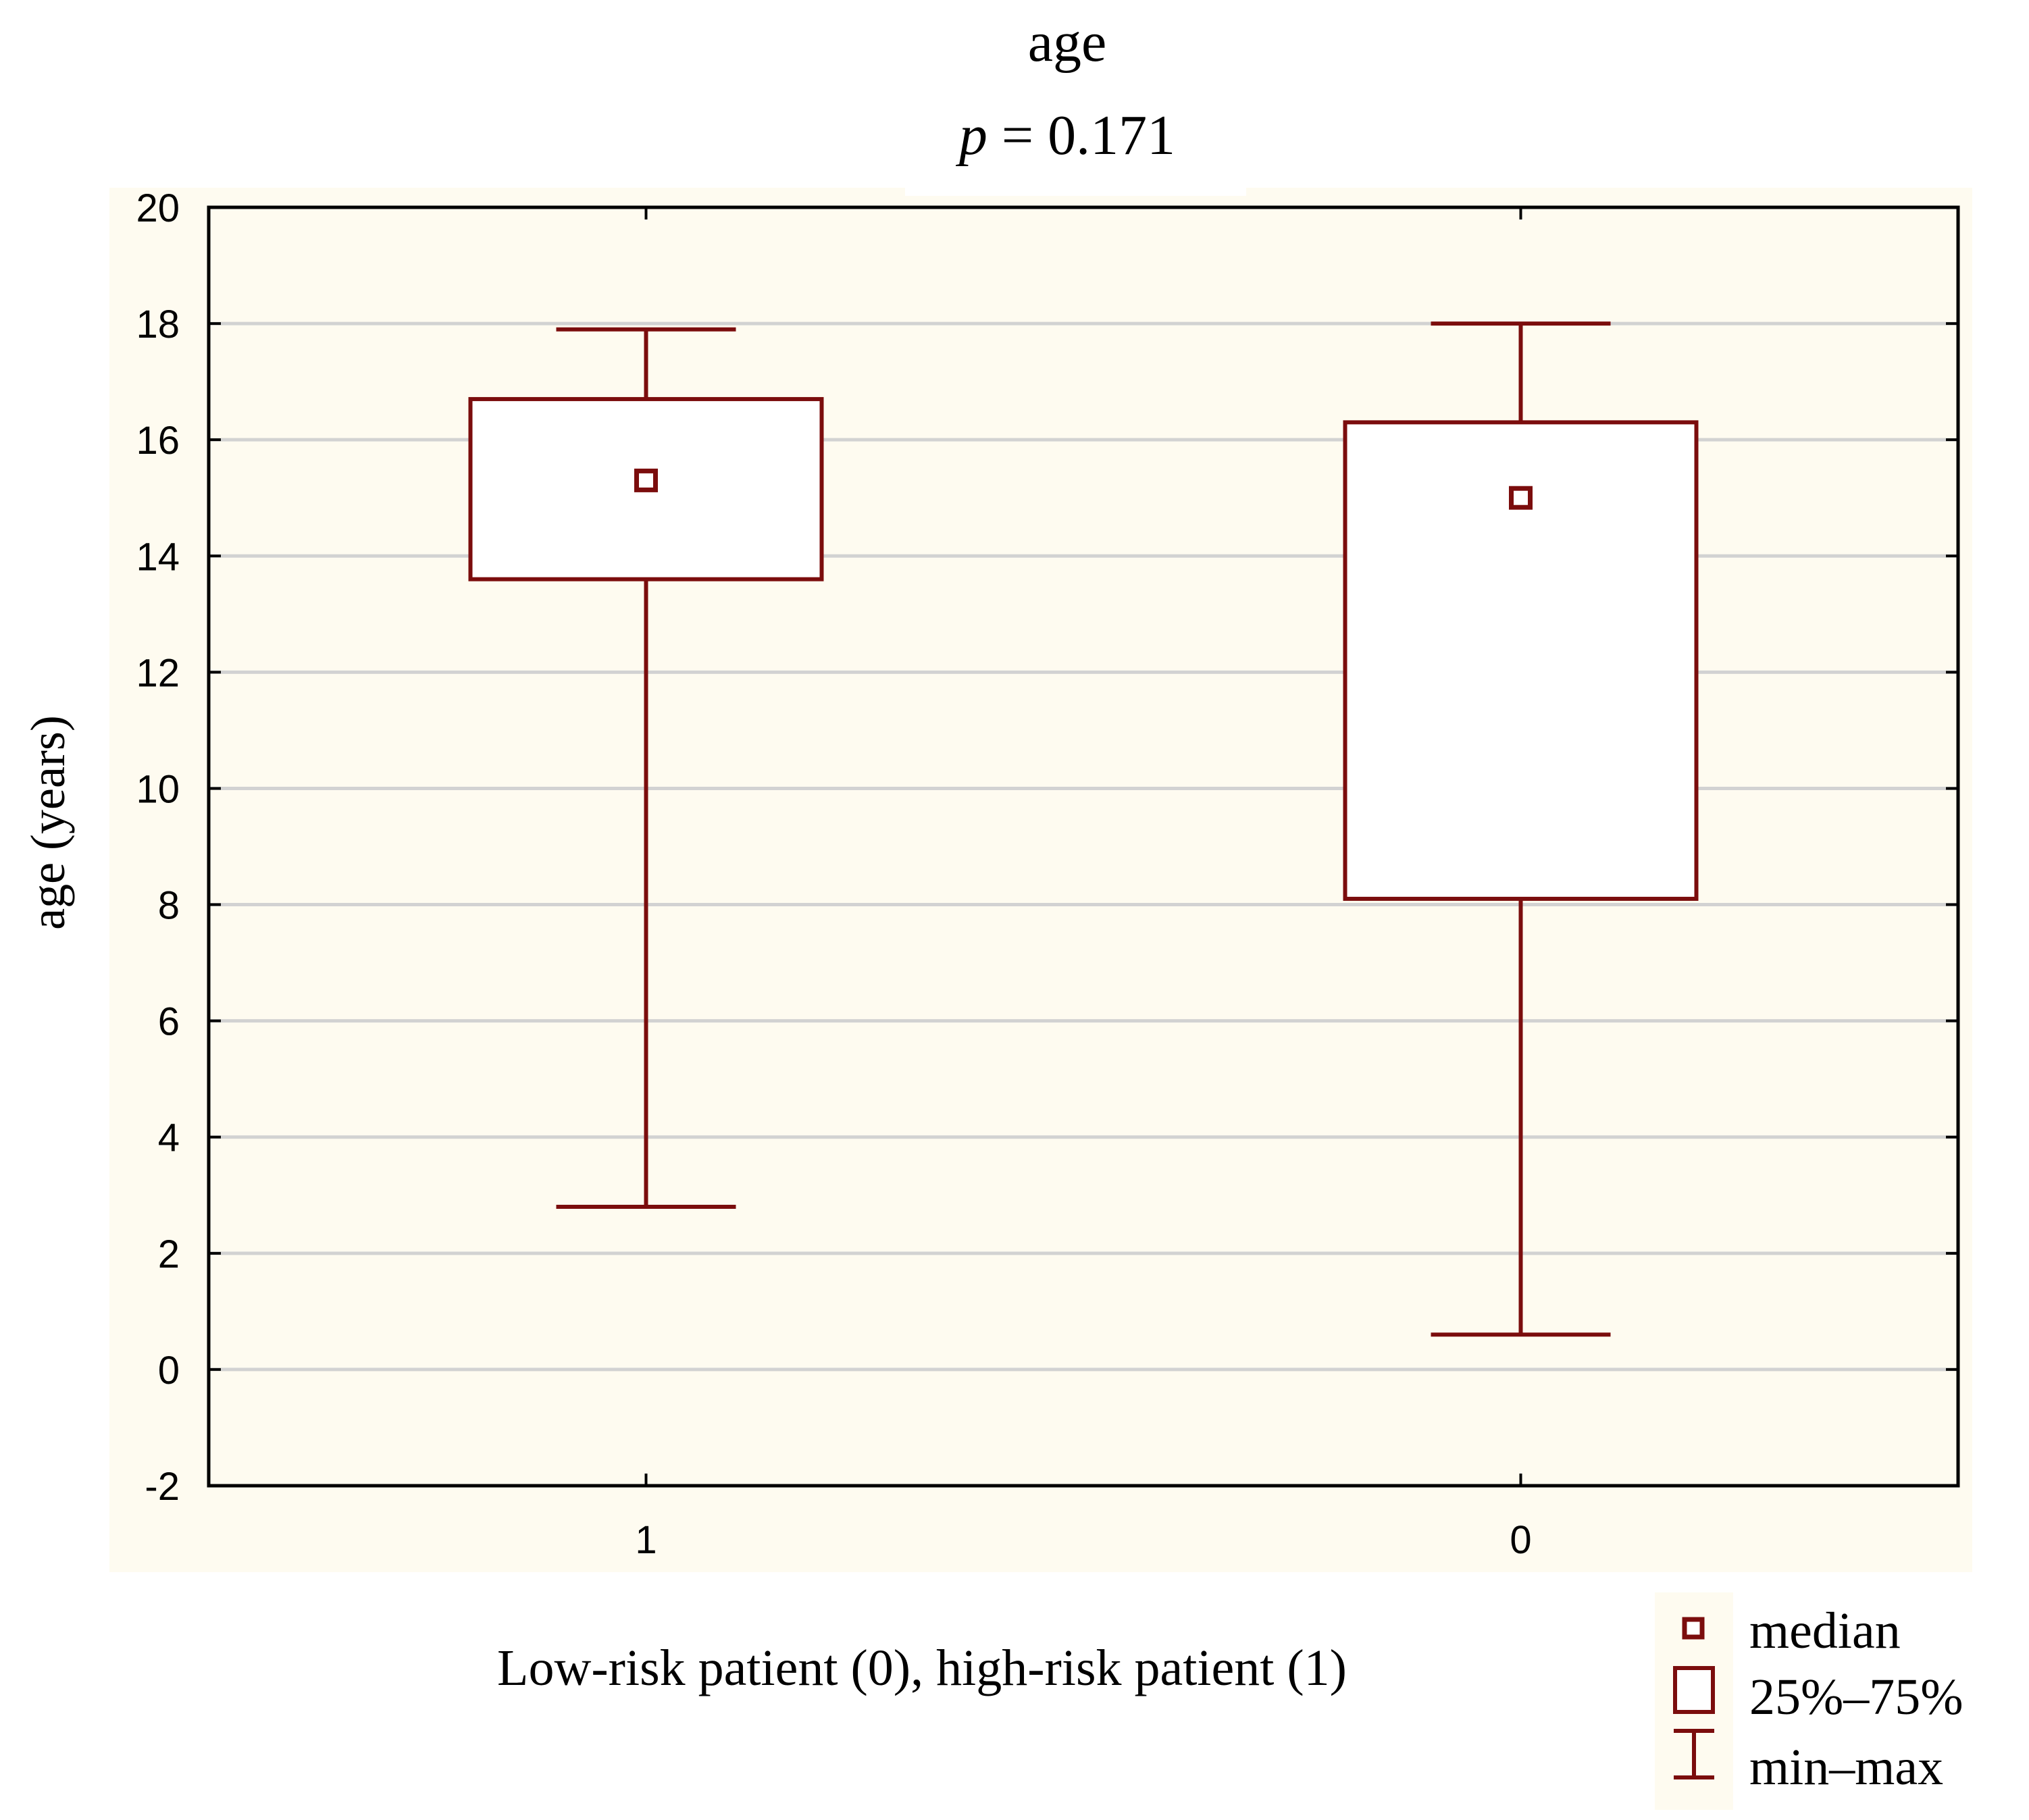 The width and height of the screenshot is (2029, 1820). I want to click on y-tick-label-16: 16, so click(158, 441).